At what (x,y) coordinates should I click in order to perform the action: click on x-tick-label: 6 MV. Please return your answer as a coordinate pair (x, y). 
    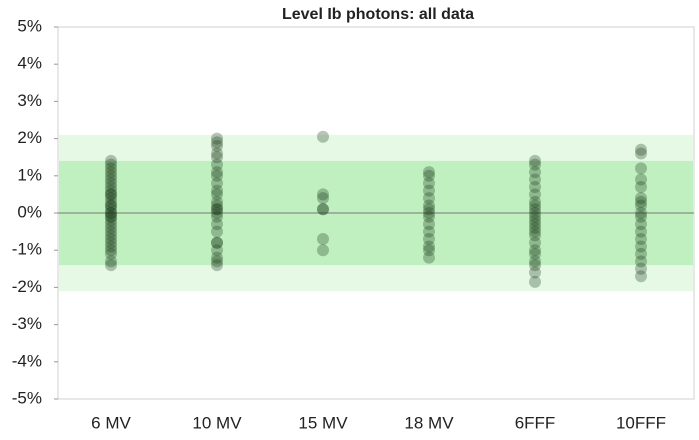
    Looking at the image, I should click on (111, 422).